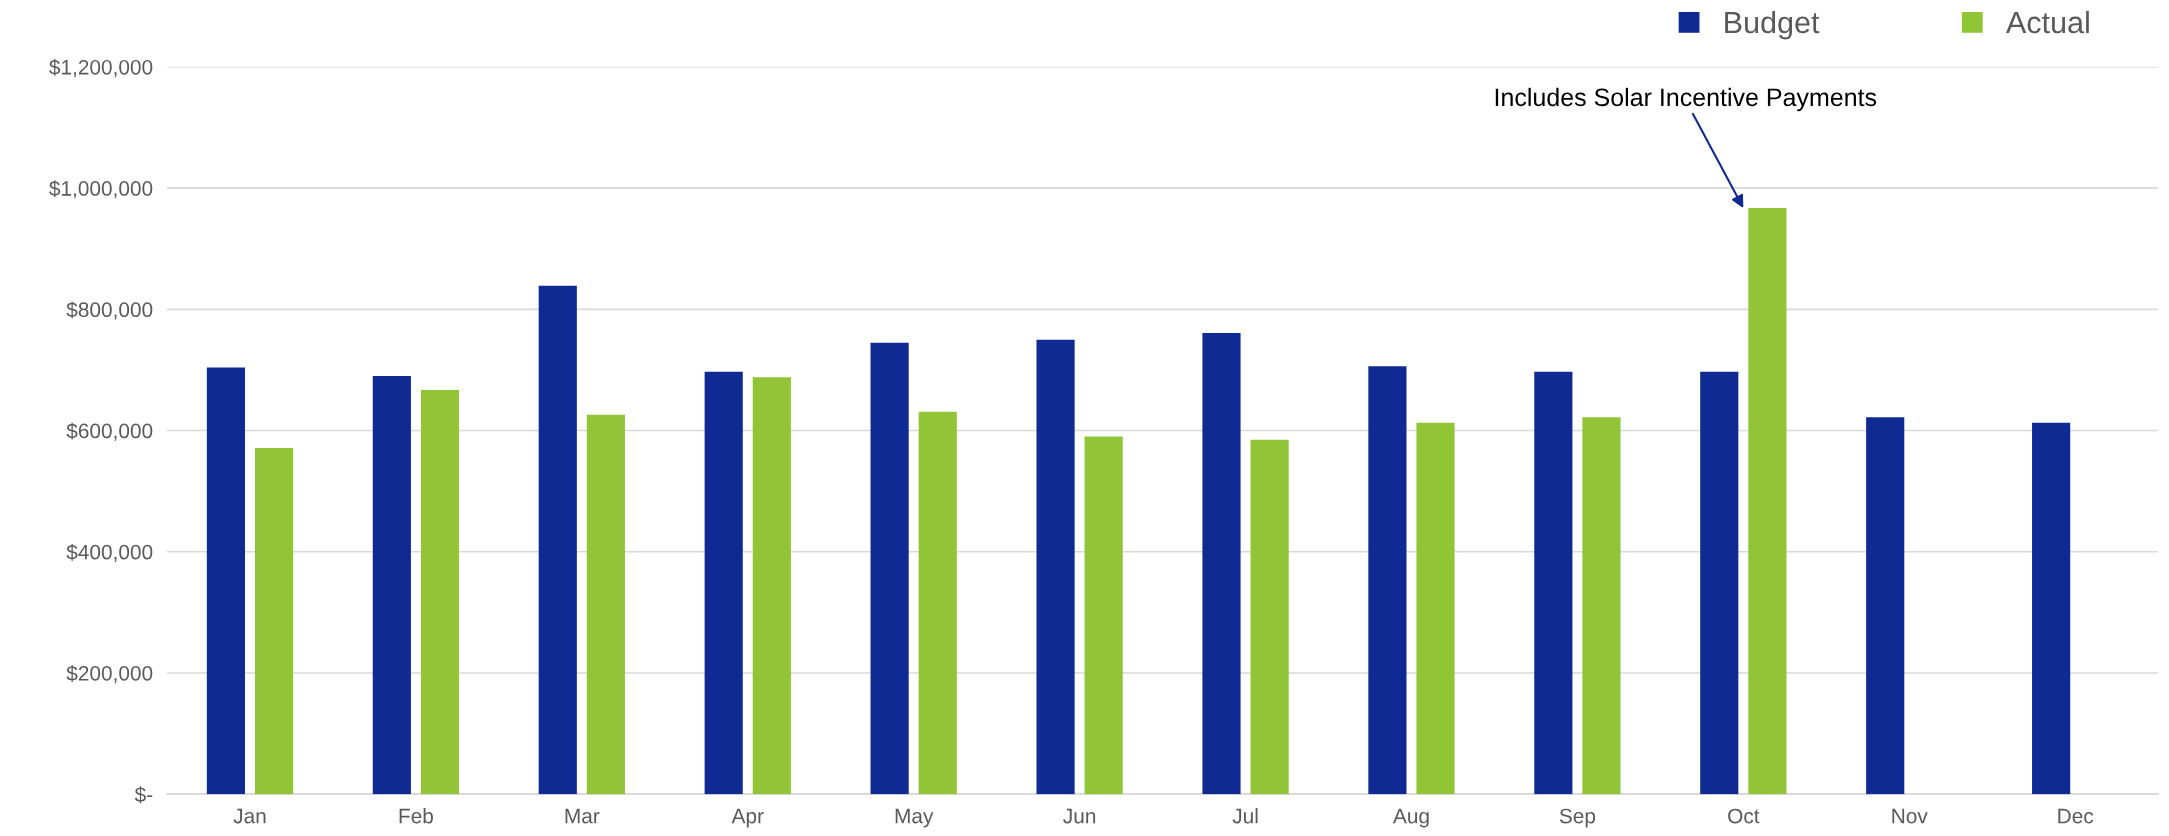 This screenshot has height=836, width=2169. What do you see at coordinates (143, 795) in the screenshot?
I see `y-tick-label: $-` at bounding box center [143, 795].